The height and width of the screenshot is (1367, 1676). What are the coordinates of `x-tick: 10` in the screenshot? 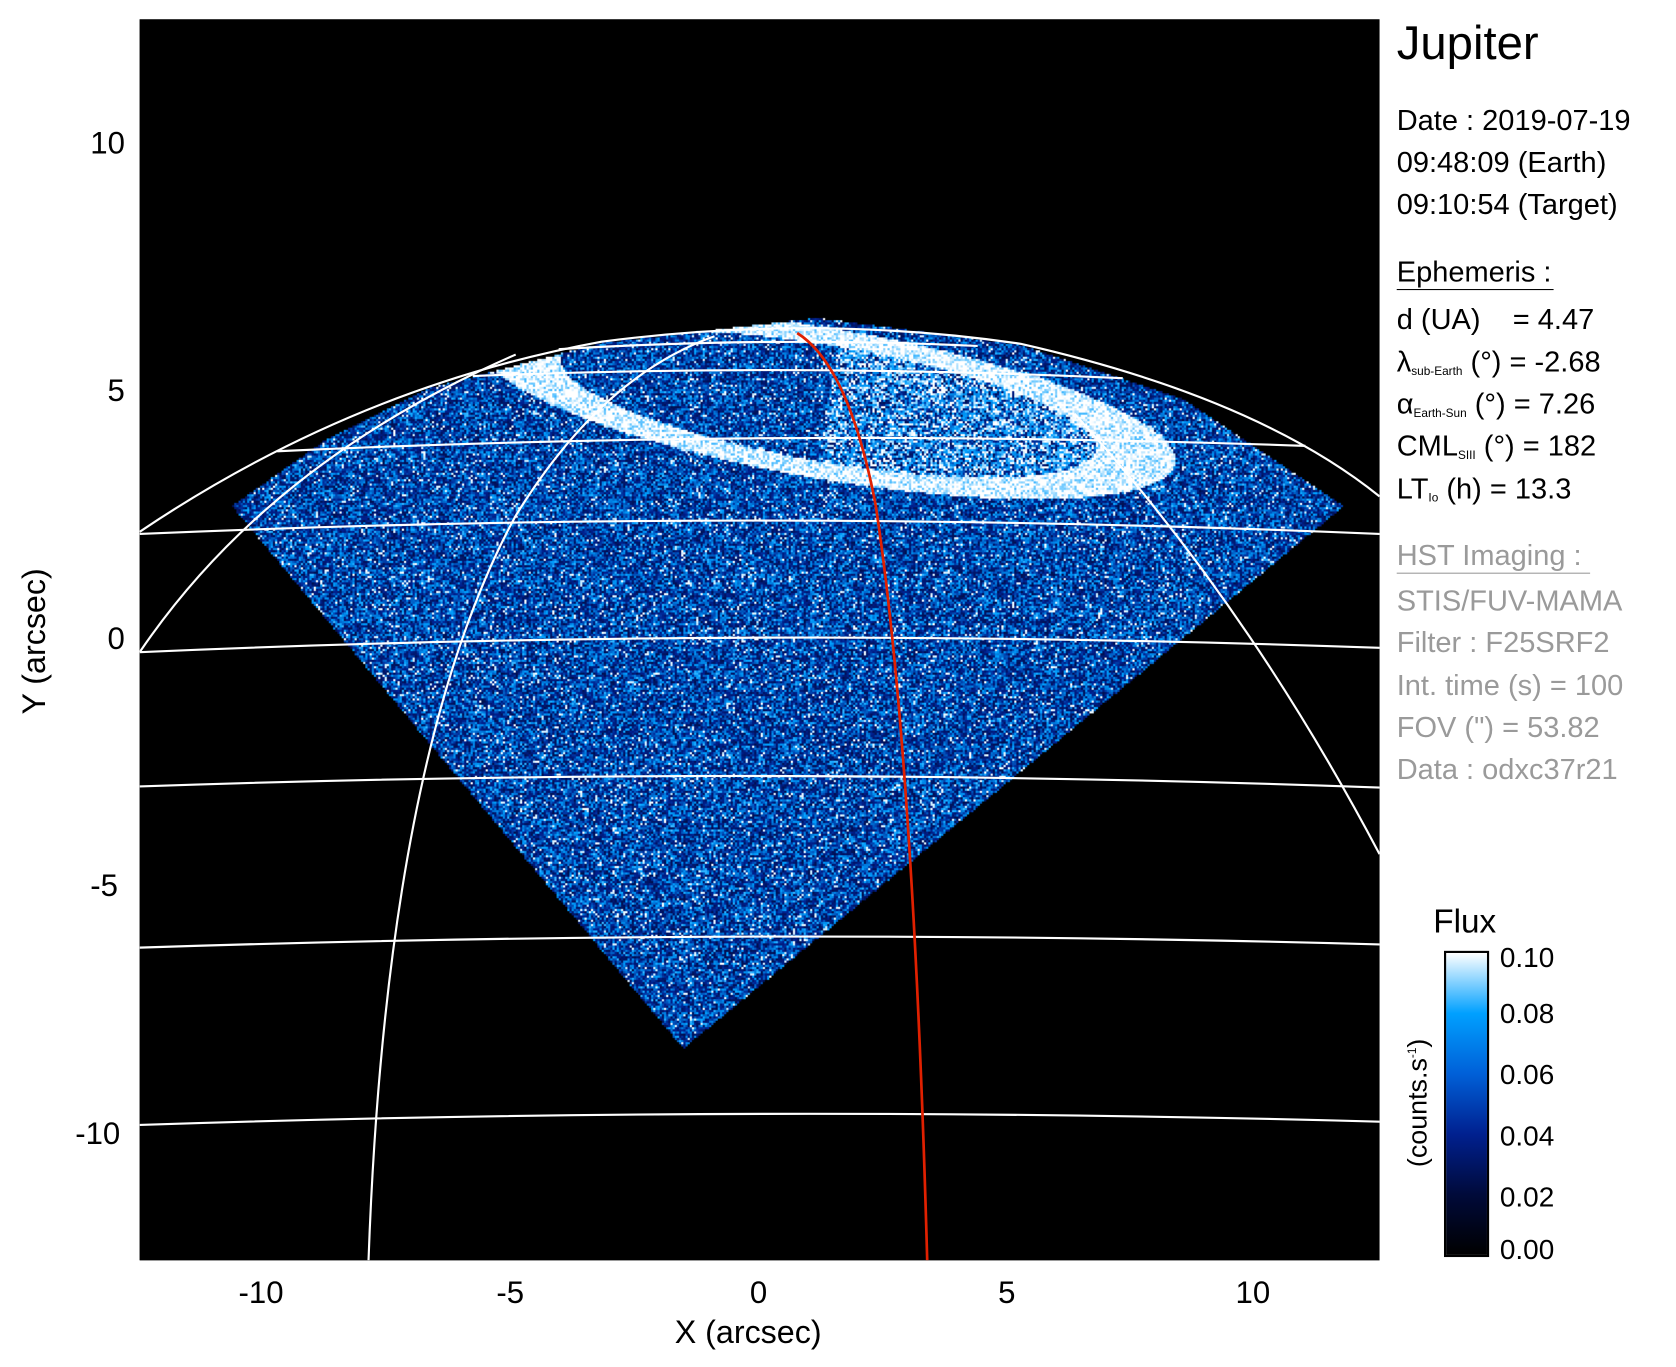 It's located at (1253, 1293).